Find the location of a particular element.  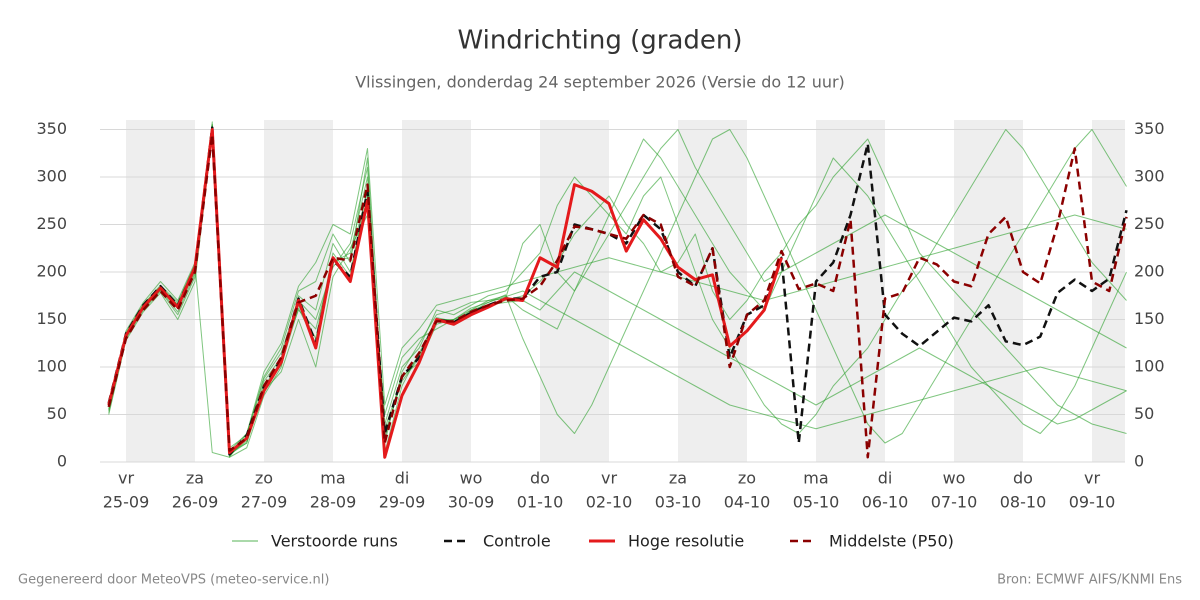

x-tick-label: 28-09 is located at coordinates (333, 502).